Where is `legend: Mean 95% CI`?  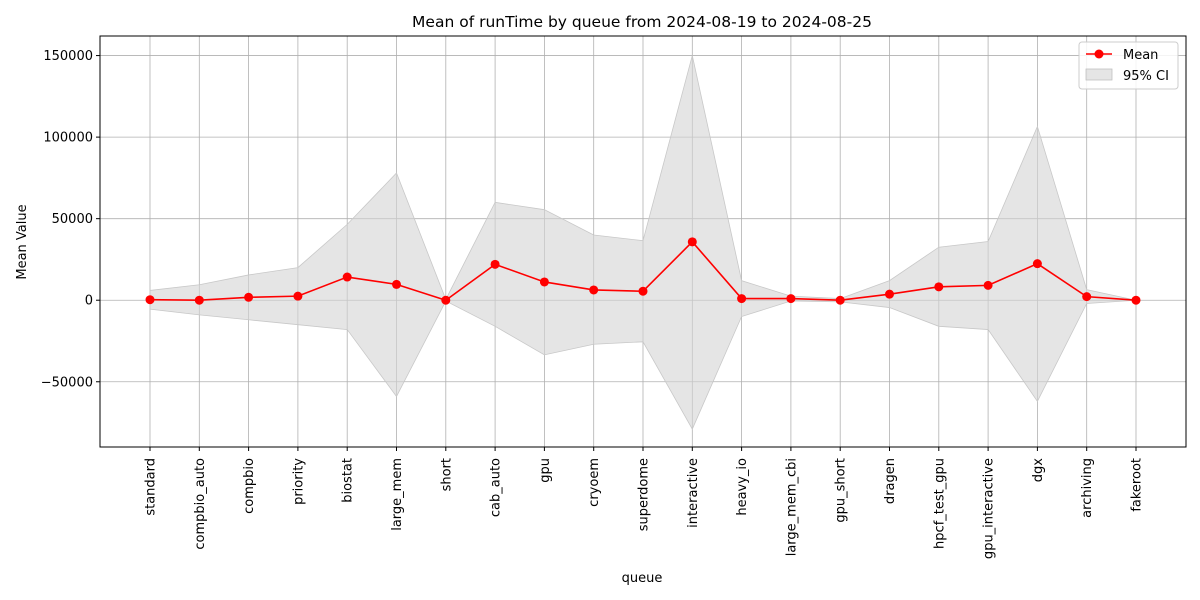 legend: Mean 95% CI is located at coordinates (1128, 65).